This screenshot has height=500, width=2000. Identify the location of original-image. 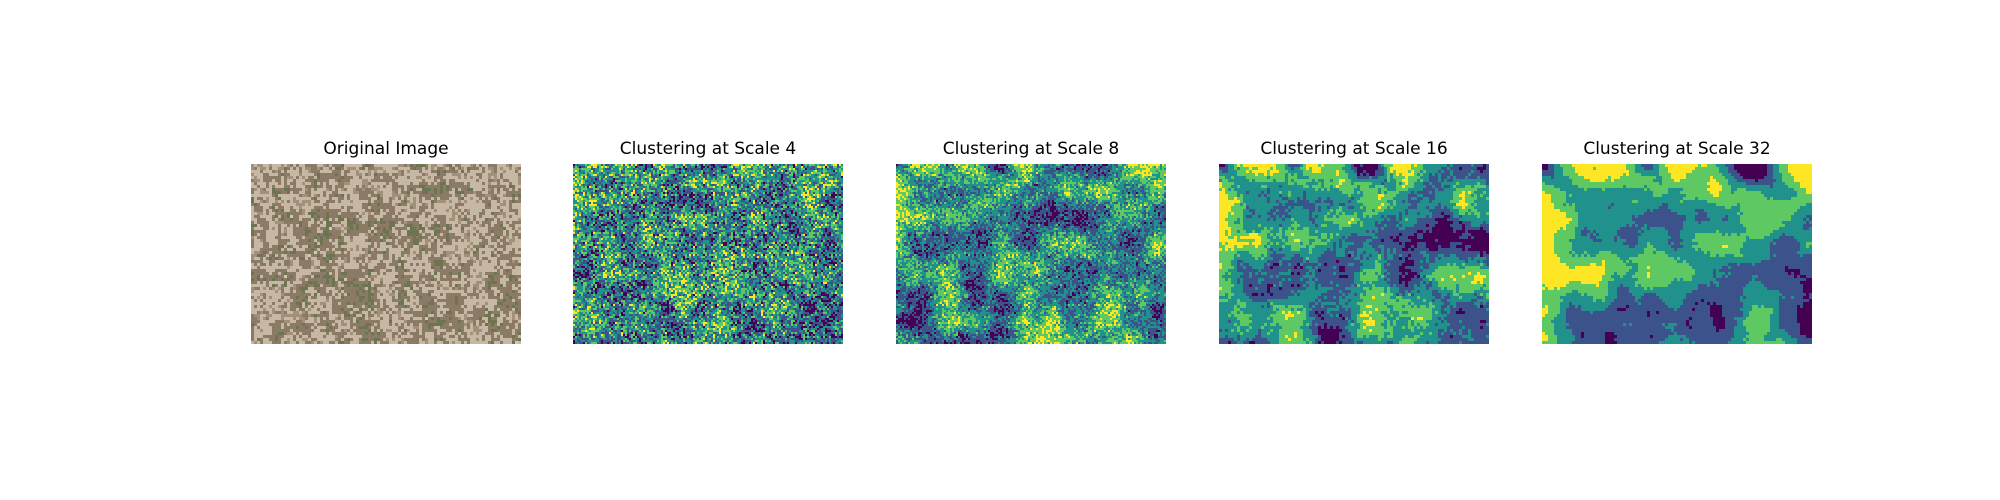
(386, 254).